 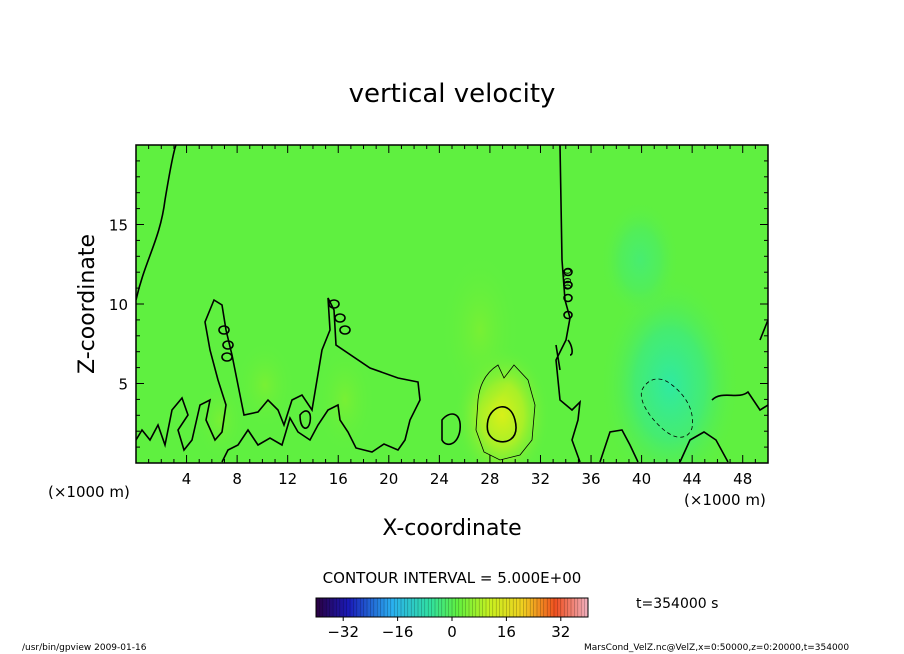 I want to click on negative-velocity-blob, so click(x=670, y=369).